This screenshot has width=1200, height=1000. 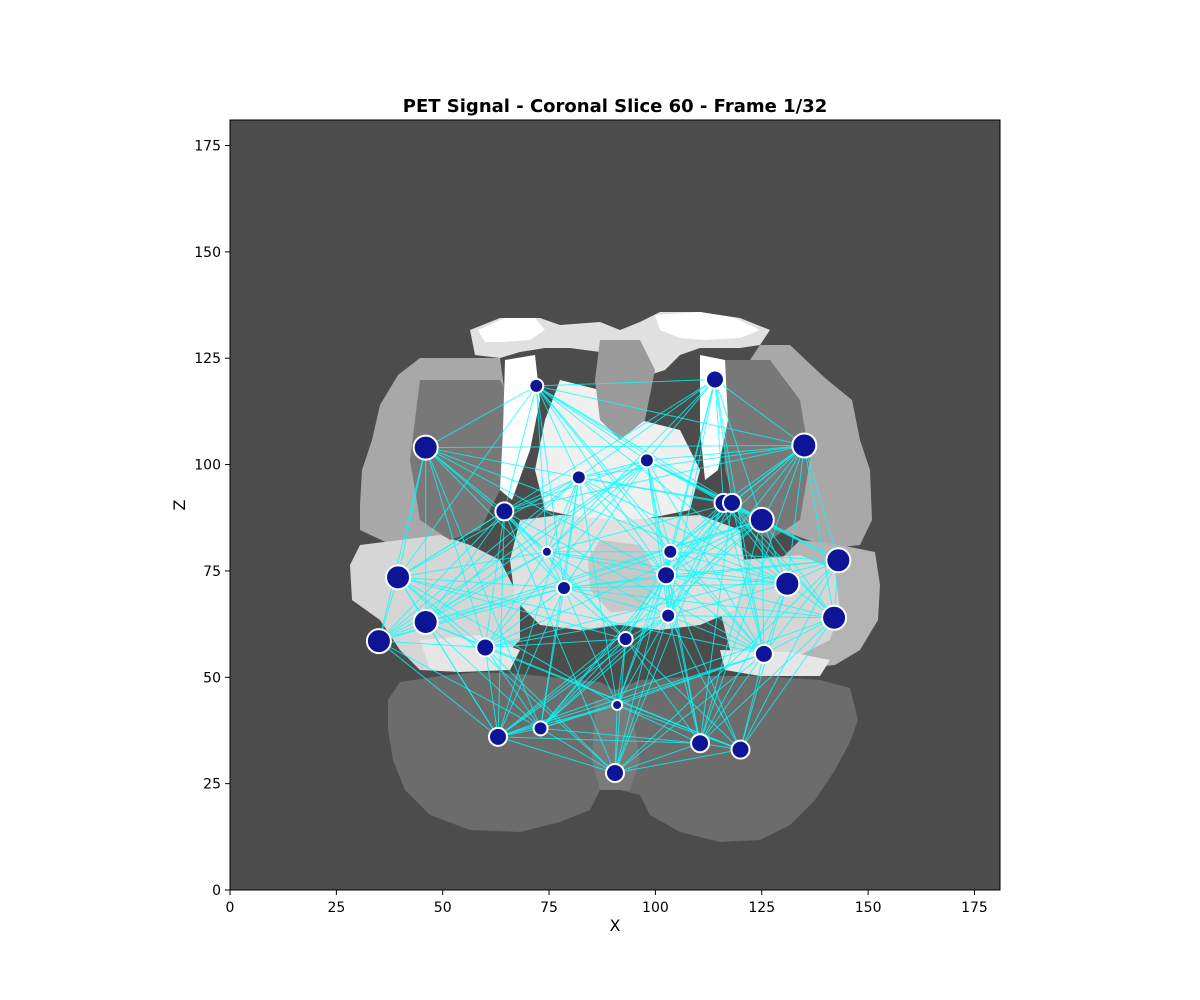 I want to click on x-tick-label: 25, so click(x=336, y=908).